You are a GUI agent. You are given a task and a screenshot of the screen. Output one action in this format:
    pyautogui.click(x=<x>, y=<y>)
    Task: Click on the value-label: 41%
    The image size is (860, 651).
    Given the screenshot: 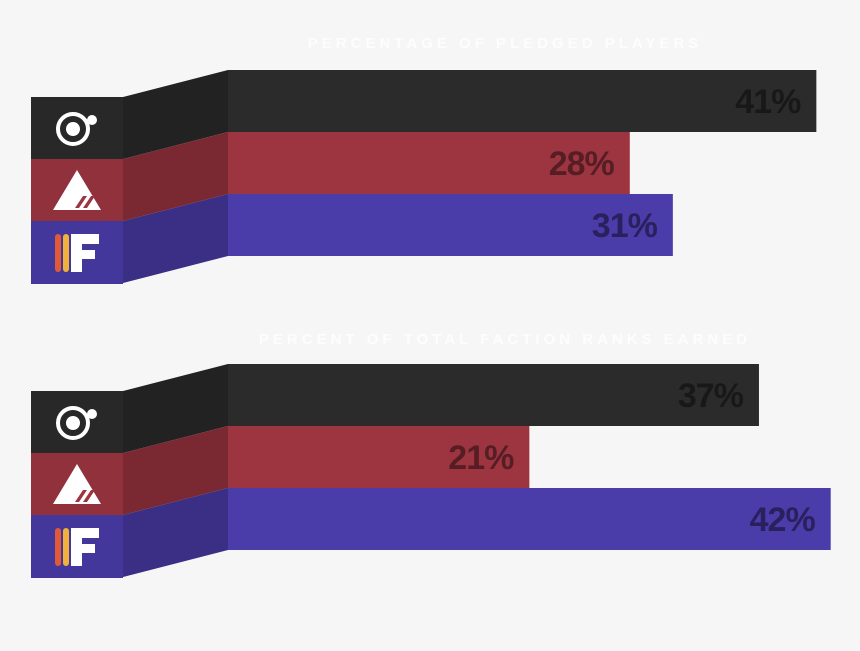 What is the action you would take?
    pyautogui.click(x=768, y=102)
    